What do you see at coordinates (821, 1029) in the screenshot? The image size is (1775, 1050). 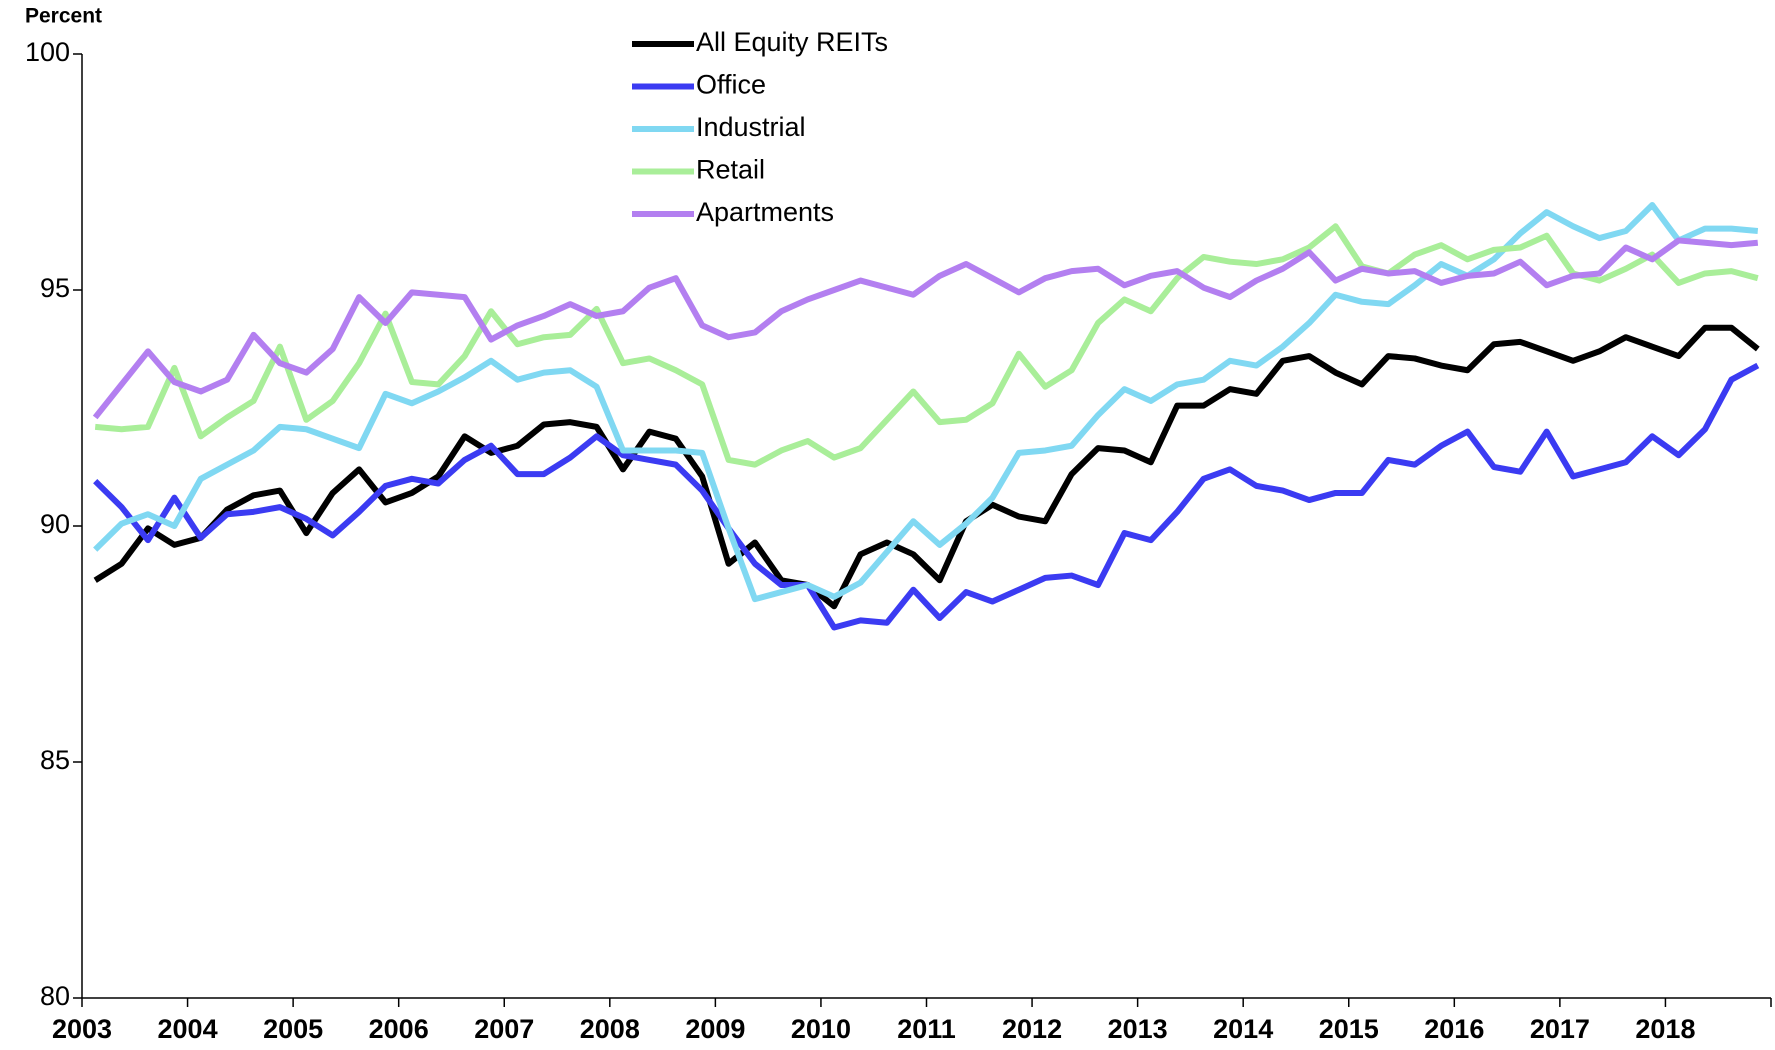 I see `x-tick-label: 2010` at bounding box center [821, 1029].